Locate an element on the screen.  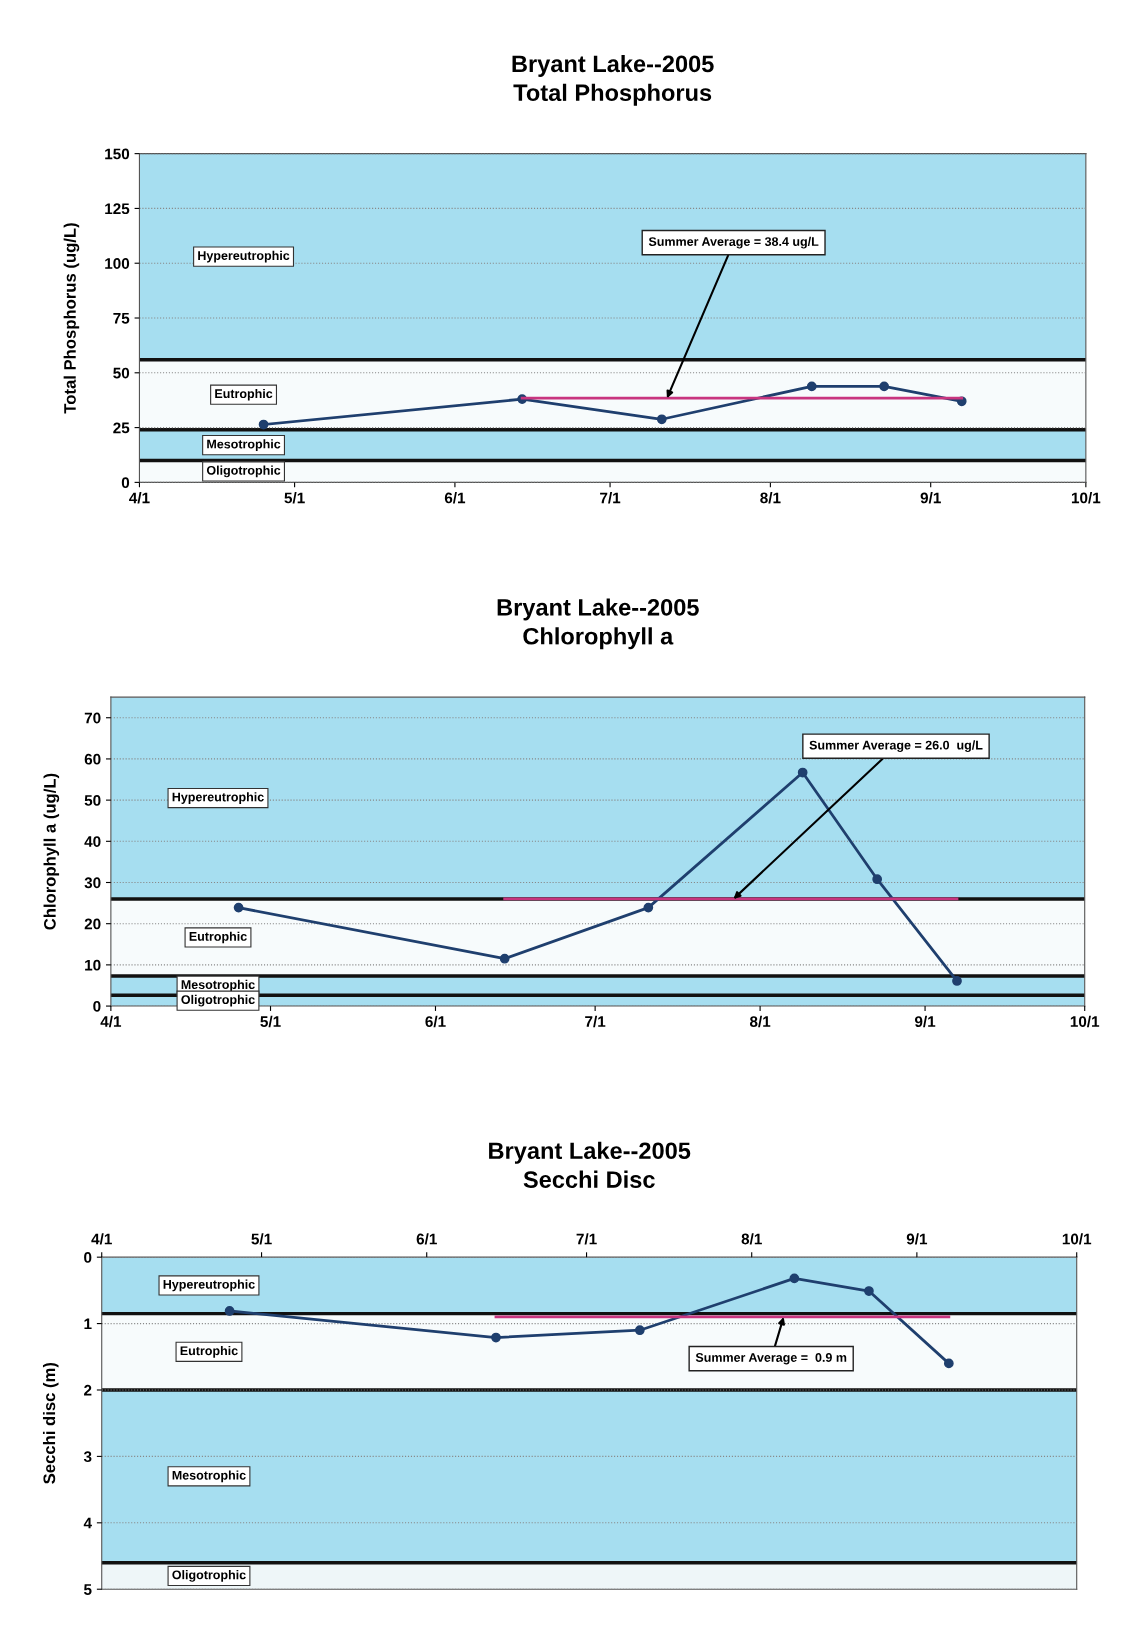
y-tick-label: 10 is located at coordinates (93, 965).